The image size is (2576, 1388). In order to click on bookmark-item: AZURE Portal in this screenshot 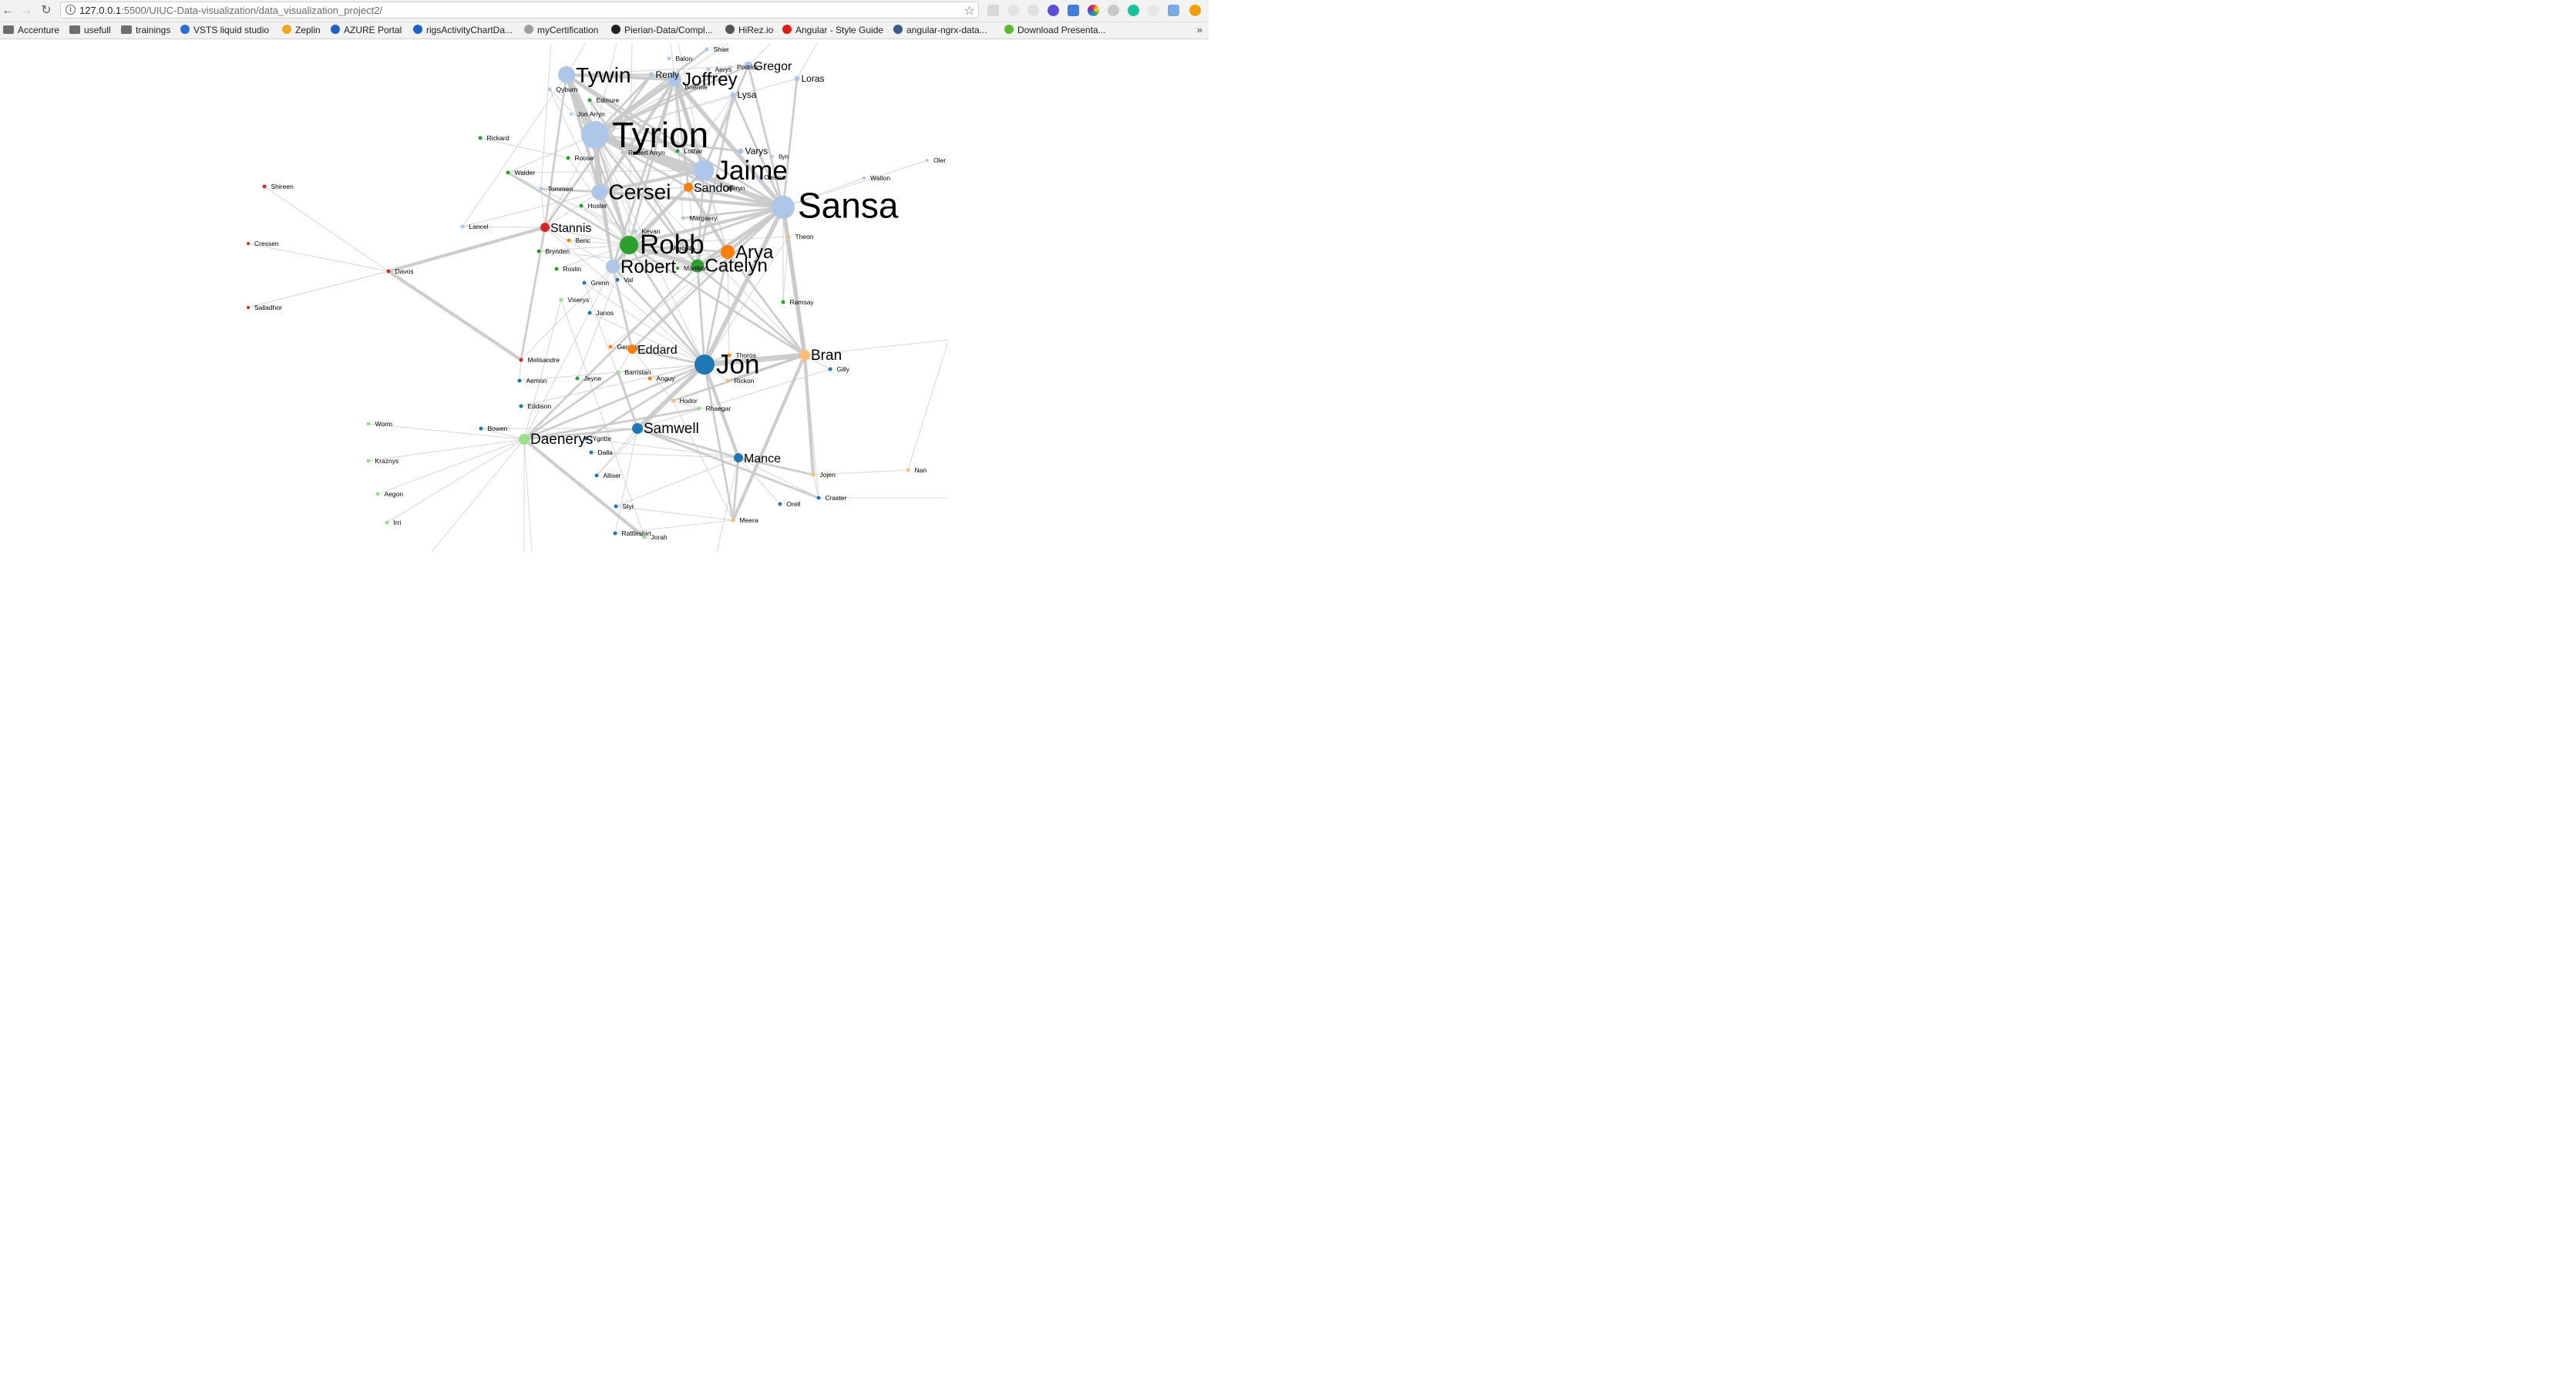, I will do `click(366, 31)`.